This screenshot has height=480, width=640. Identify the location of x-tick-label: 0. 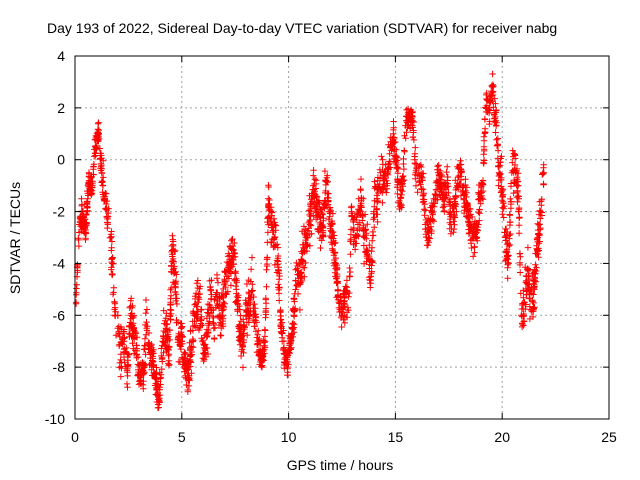
(75, 437).